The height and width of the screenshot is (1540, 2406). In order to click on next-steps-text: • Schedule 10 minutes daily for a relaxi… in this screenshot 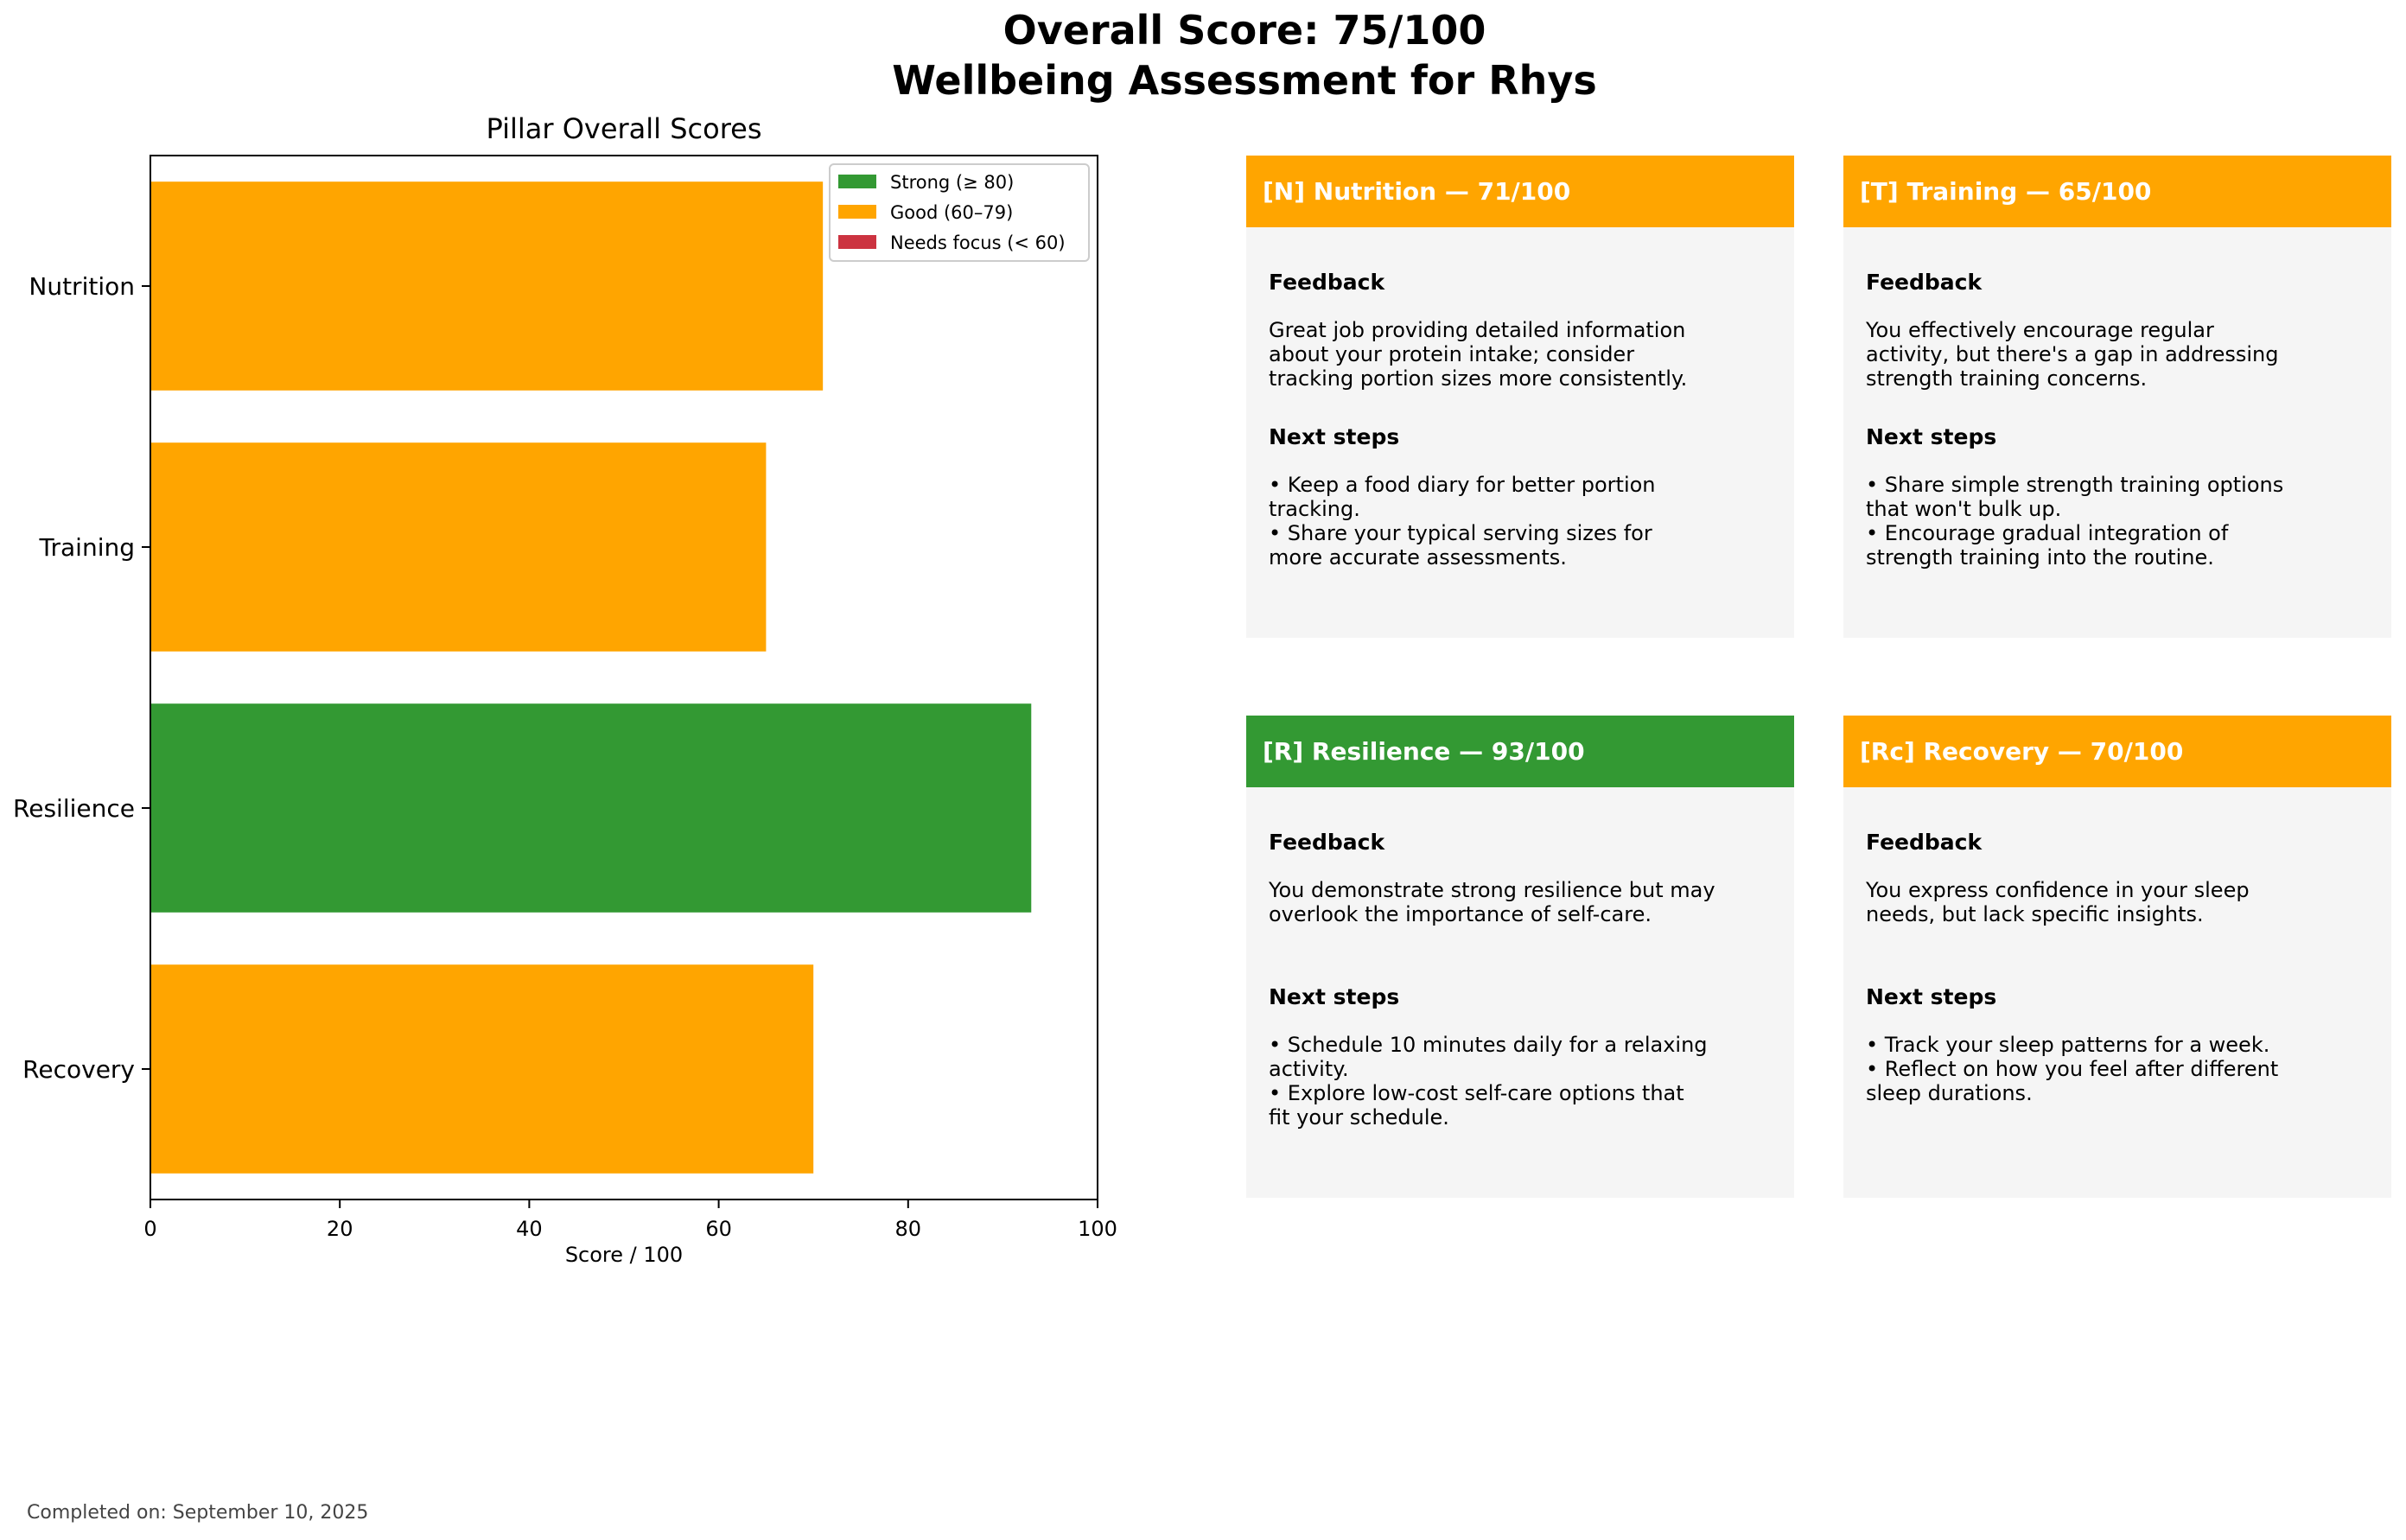, I will do `click(1488, 1081)`.